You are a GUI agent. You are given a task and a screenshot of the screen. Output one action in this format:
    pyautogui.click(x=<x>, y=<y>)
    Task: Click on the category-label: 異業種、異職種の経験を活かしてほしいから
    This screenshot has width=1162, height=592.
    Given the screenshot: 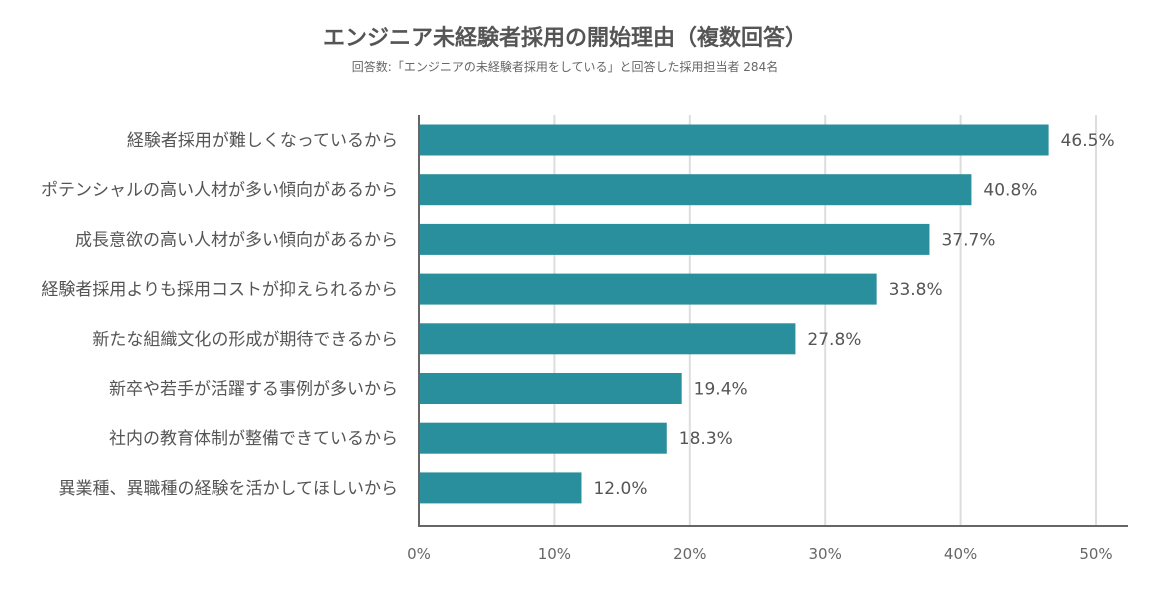 What is the action you would take?
    pyautogui.click(x=229, y=489)
    